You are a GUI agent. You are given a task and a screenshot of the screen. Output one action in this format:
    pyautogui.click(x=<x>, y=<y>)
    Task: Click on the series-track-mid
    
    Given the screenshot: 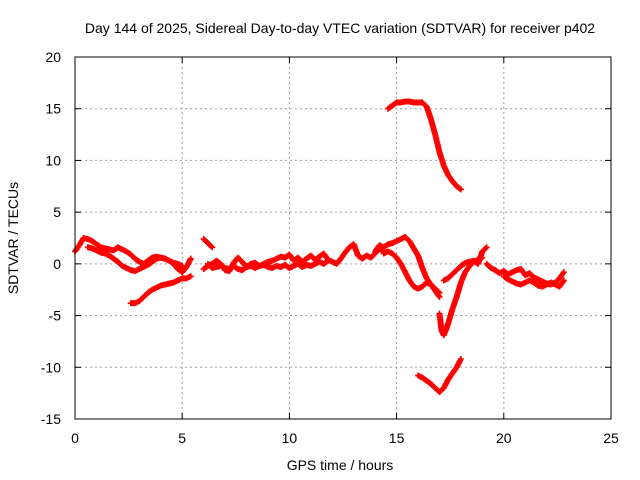 What is the action you would take?
    pyautogui.click(x=293, y=258)
    